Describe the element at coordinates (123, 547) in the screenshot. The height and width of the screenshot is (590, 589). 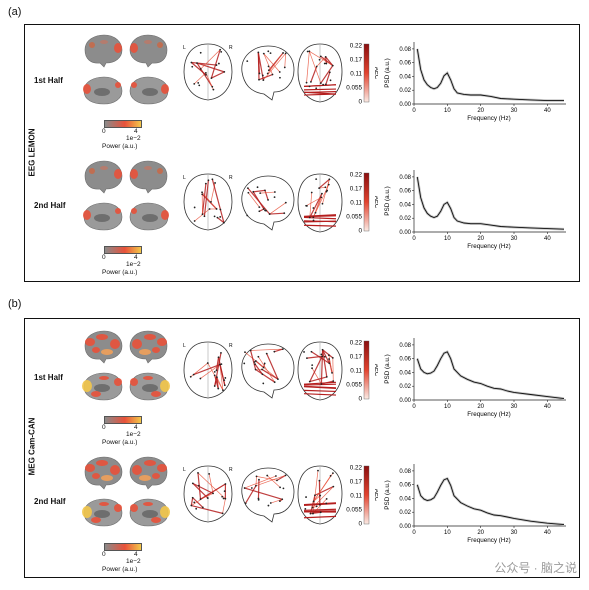
I see `power-colorbar-gradient` at that location.